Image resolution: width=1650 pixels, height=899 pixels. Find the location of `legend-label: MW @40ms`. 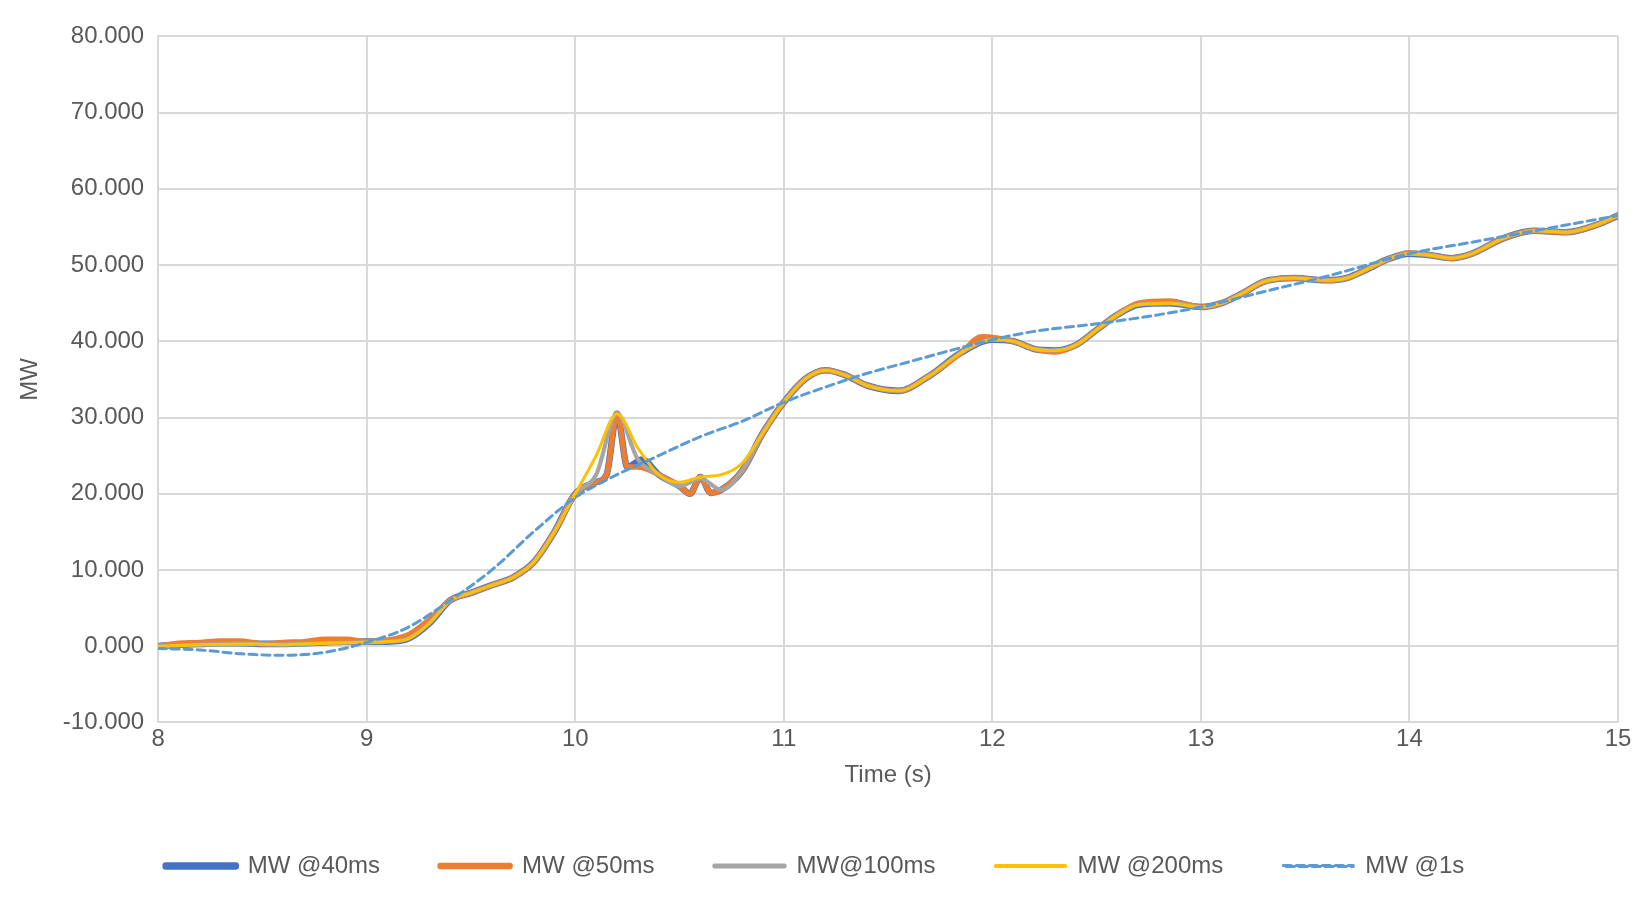

legend-label: MW @40ms is located at coordinates (314, 864).